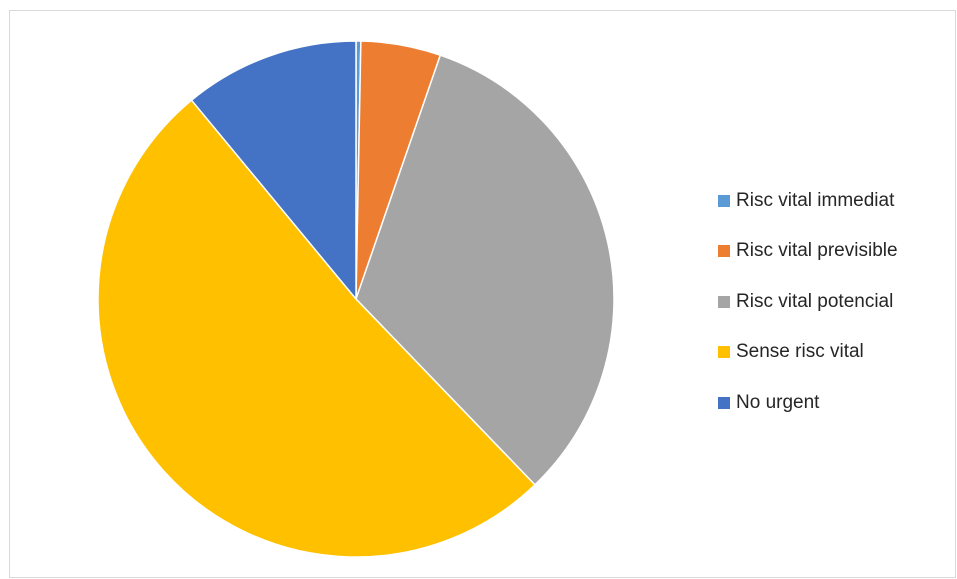 The image size is (957, 579). What do you see at coordinates (817, 251) in the screenshot?
I see `legend-label-risc-vital-previsible: Risc vital previsible` at bounding box center [817, 251].